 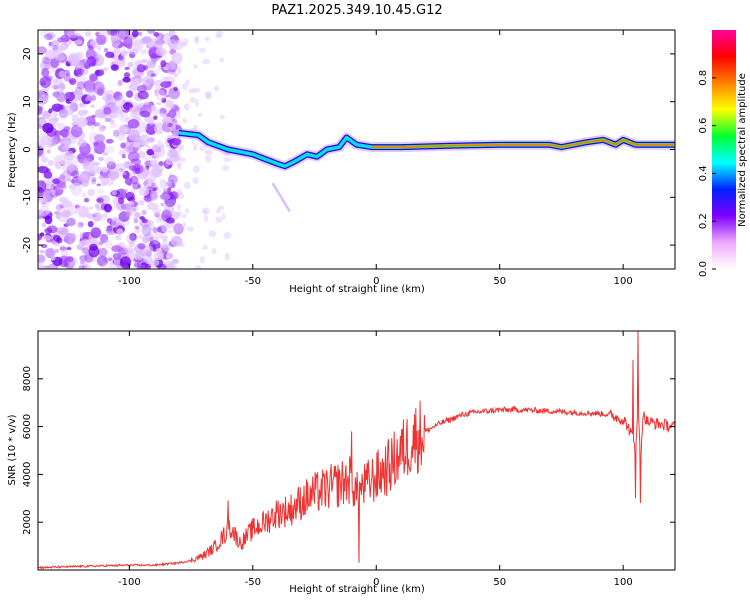 What do you see at coordinates (742, 150) in the screenshot?
I see `colorbar-label: Normalized spectral amplitude` at bounding box center [742, 150].